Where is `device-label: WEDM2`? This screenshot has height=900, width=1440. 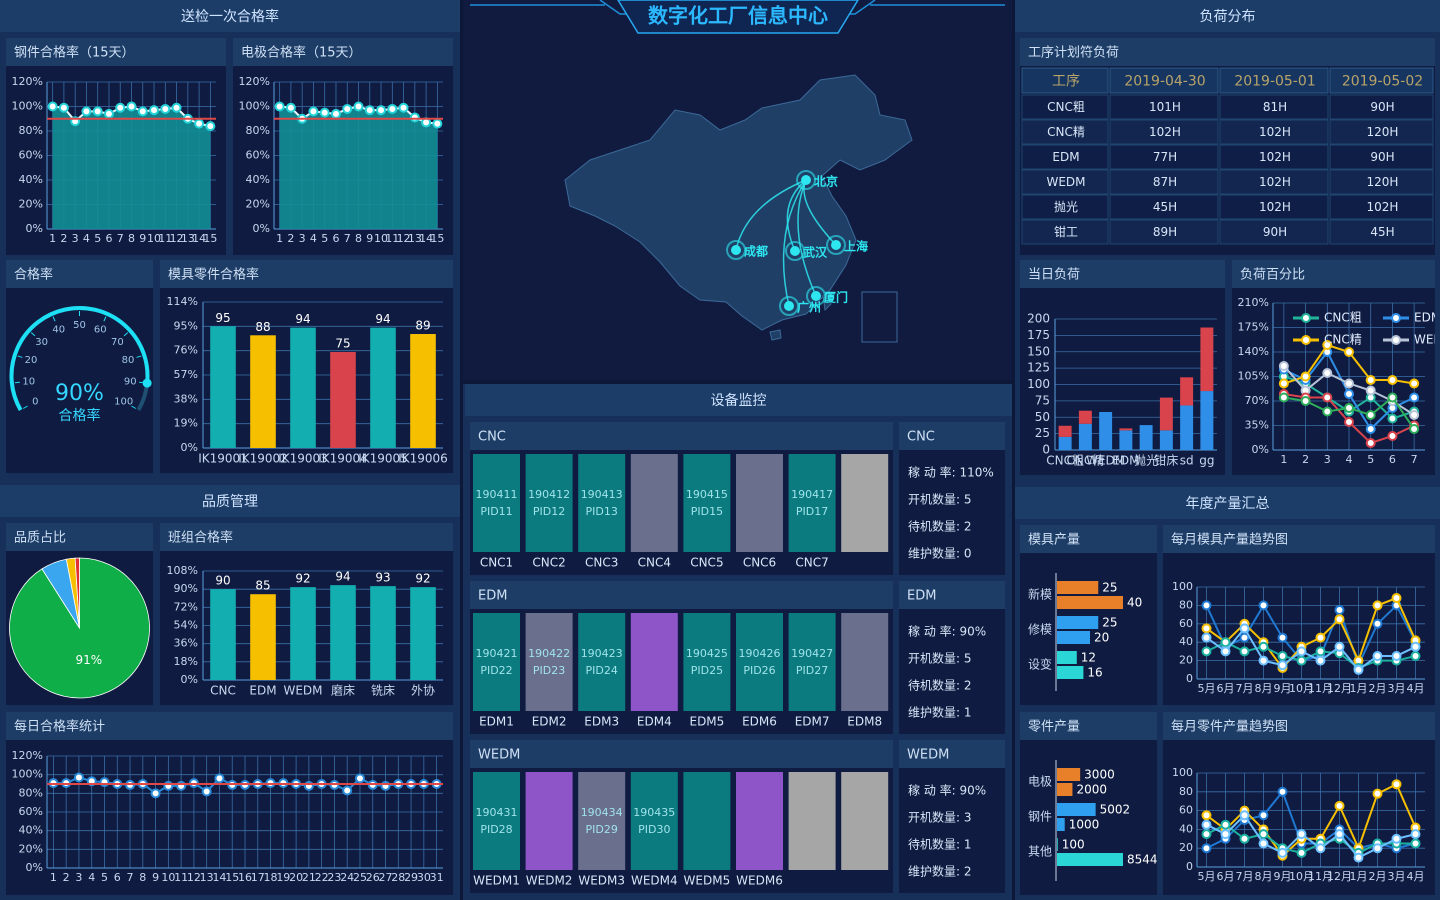 device-label: WEDM2 is located at coordinates (549, 881).